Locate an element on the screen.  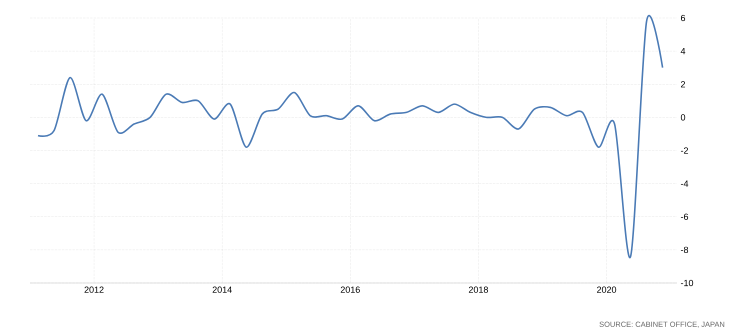
y-tick-label: -10 is located at coordinates (687, 283).